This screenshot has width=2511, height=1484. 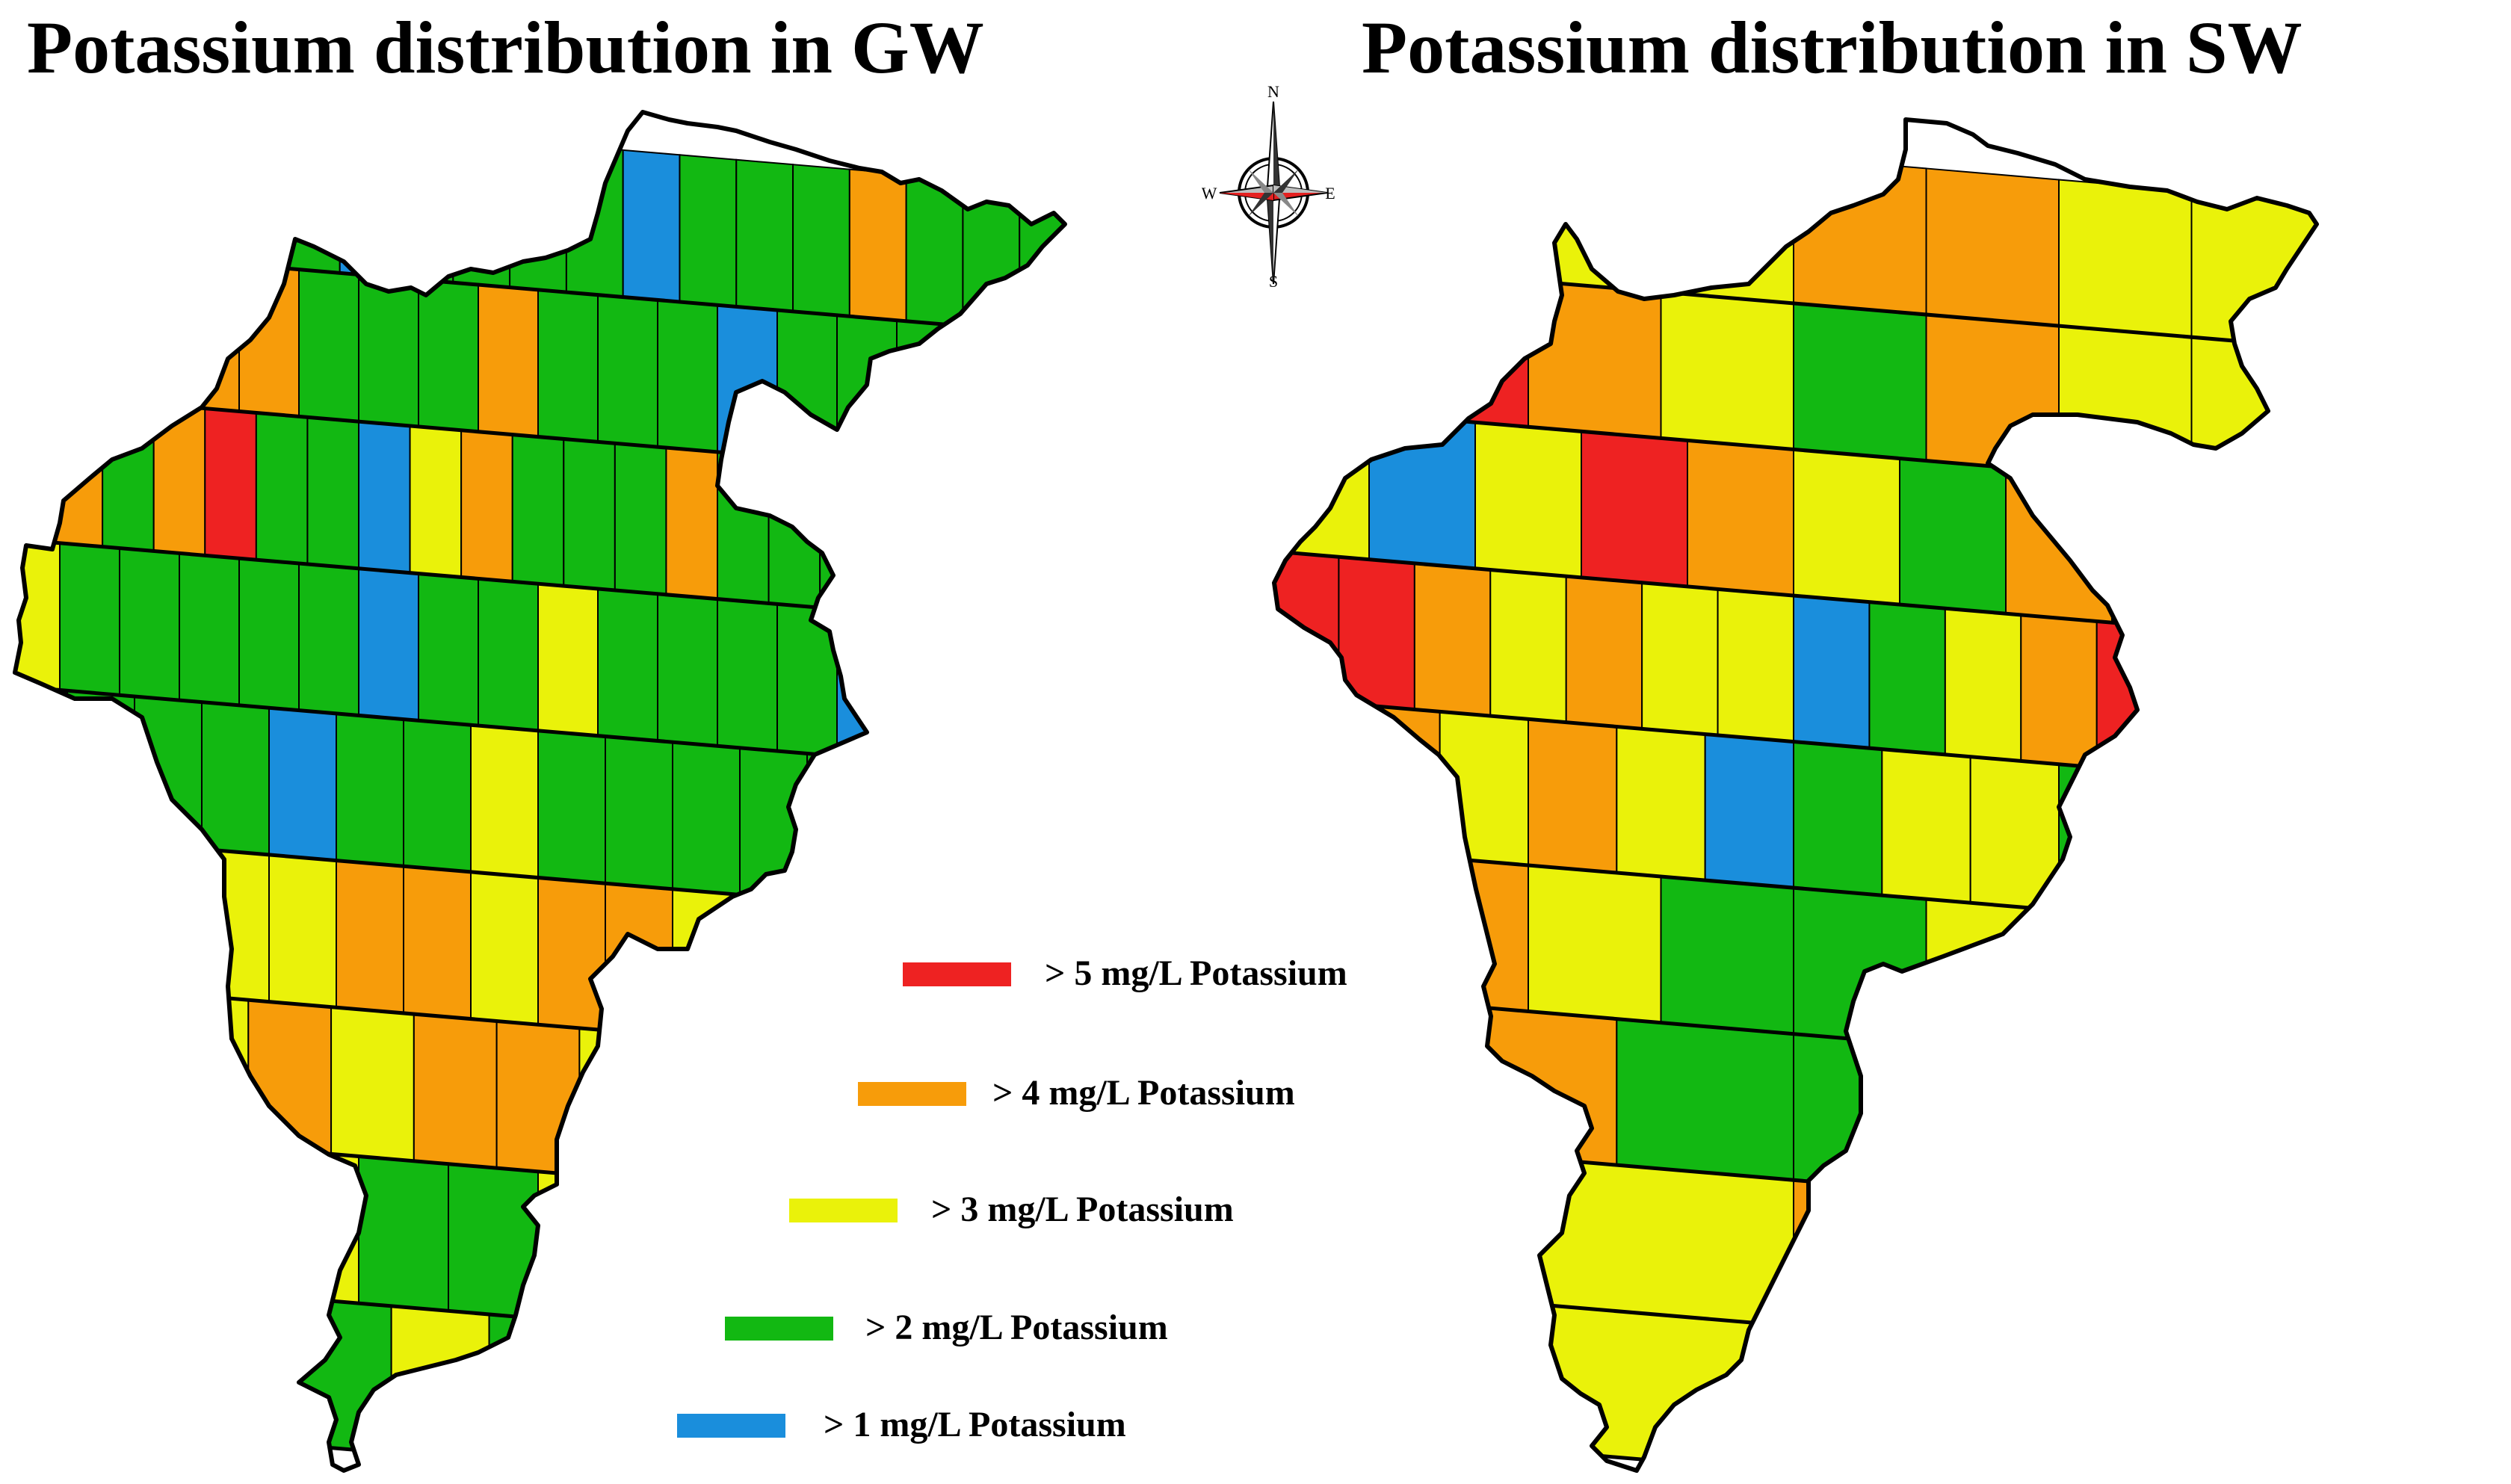 What do you see at coordinates (1268, 187) in the screenshot?
I see `compass-icon: N S W E` at bounding box center [1268, 187].